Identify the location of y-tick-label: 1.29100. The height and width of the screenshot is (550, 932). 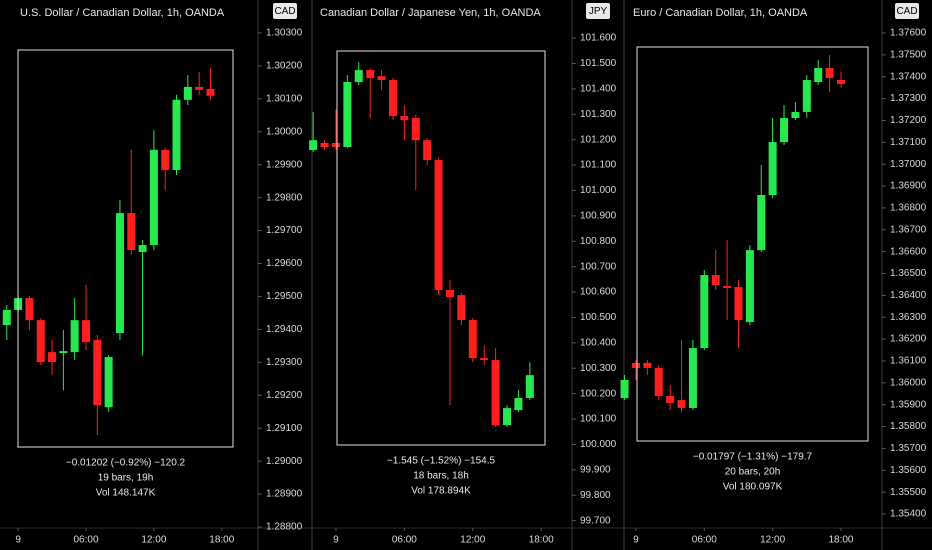
(284, 428).